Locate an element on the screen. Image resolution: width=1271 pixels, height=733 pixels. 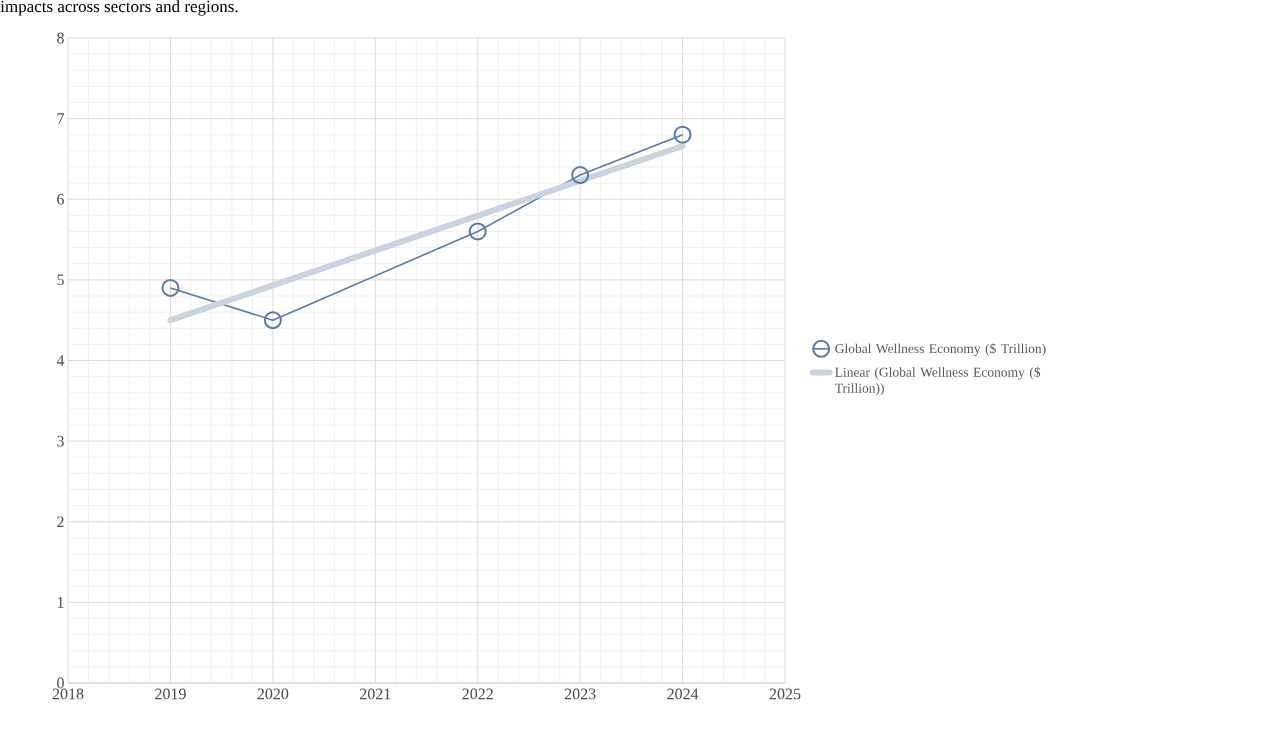
text: impacts across sectors and regions. is located at coordinates (119, 8).